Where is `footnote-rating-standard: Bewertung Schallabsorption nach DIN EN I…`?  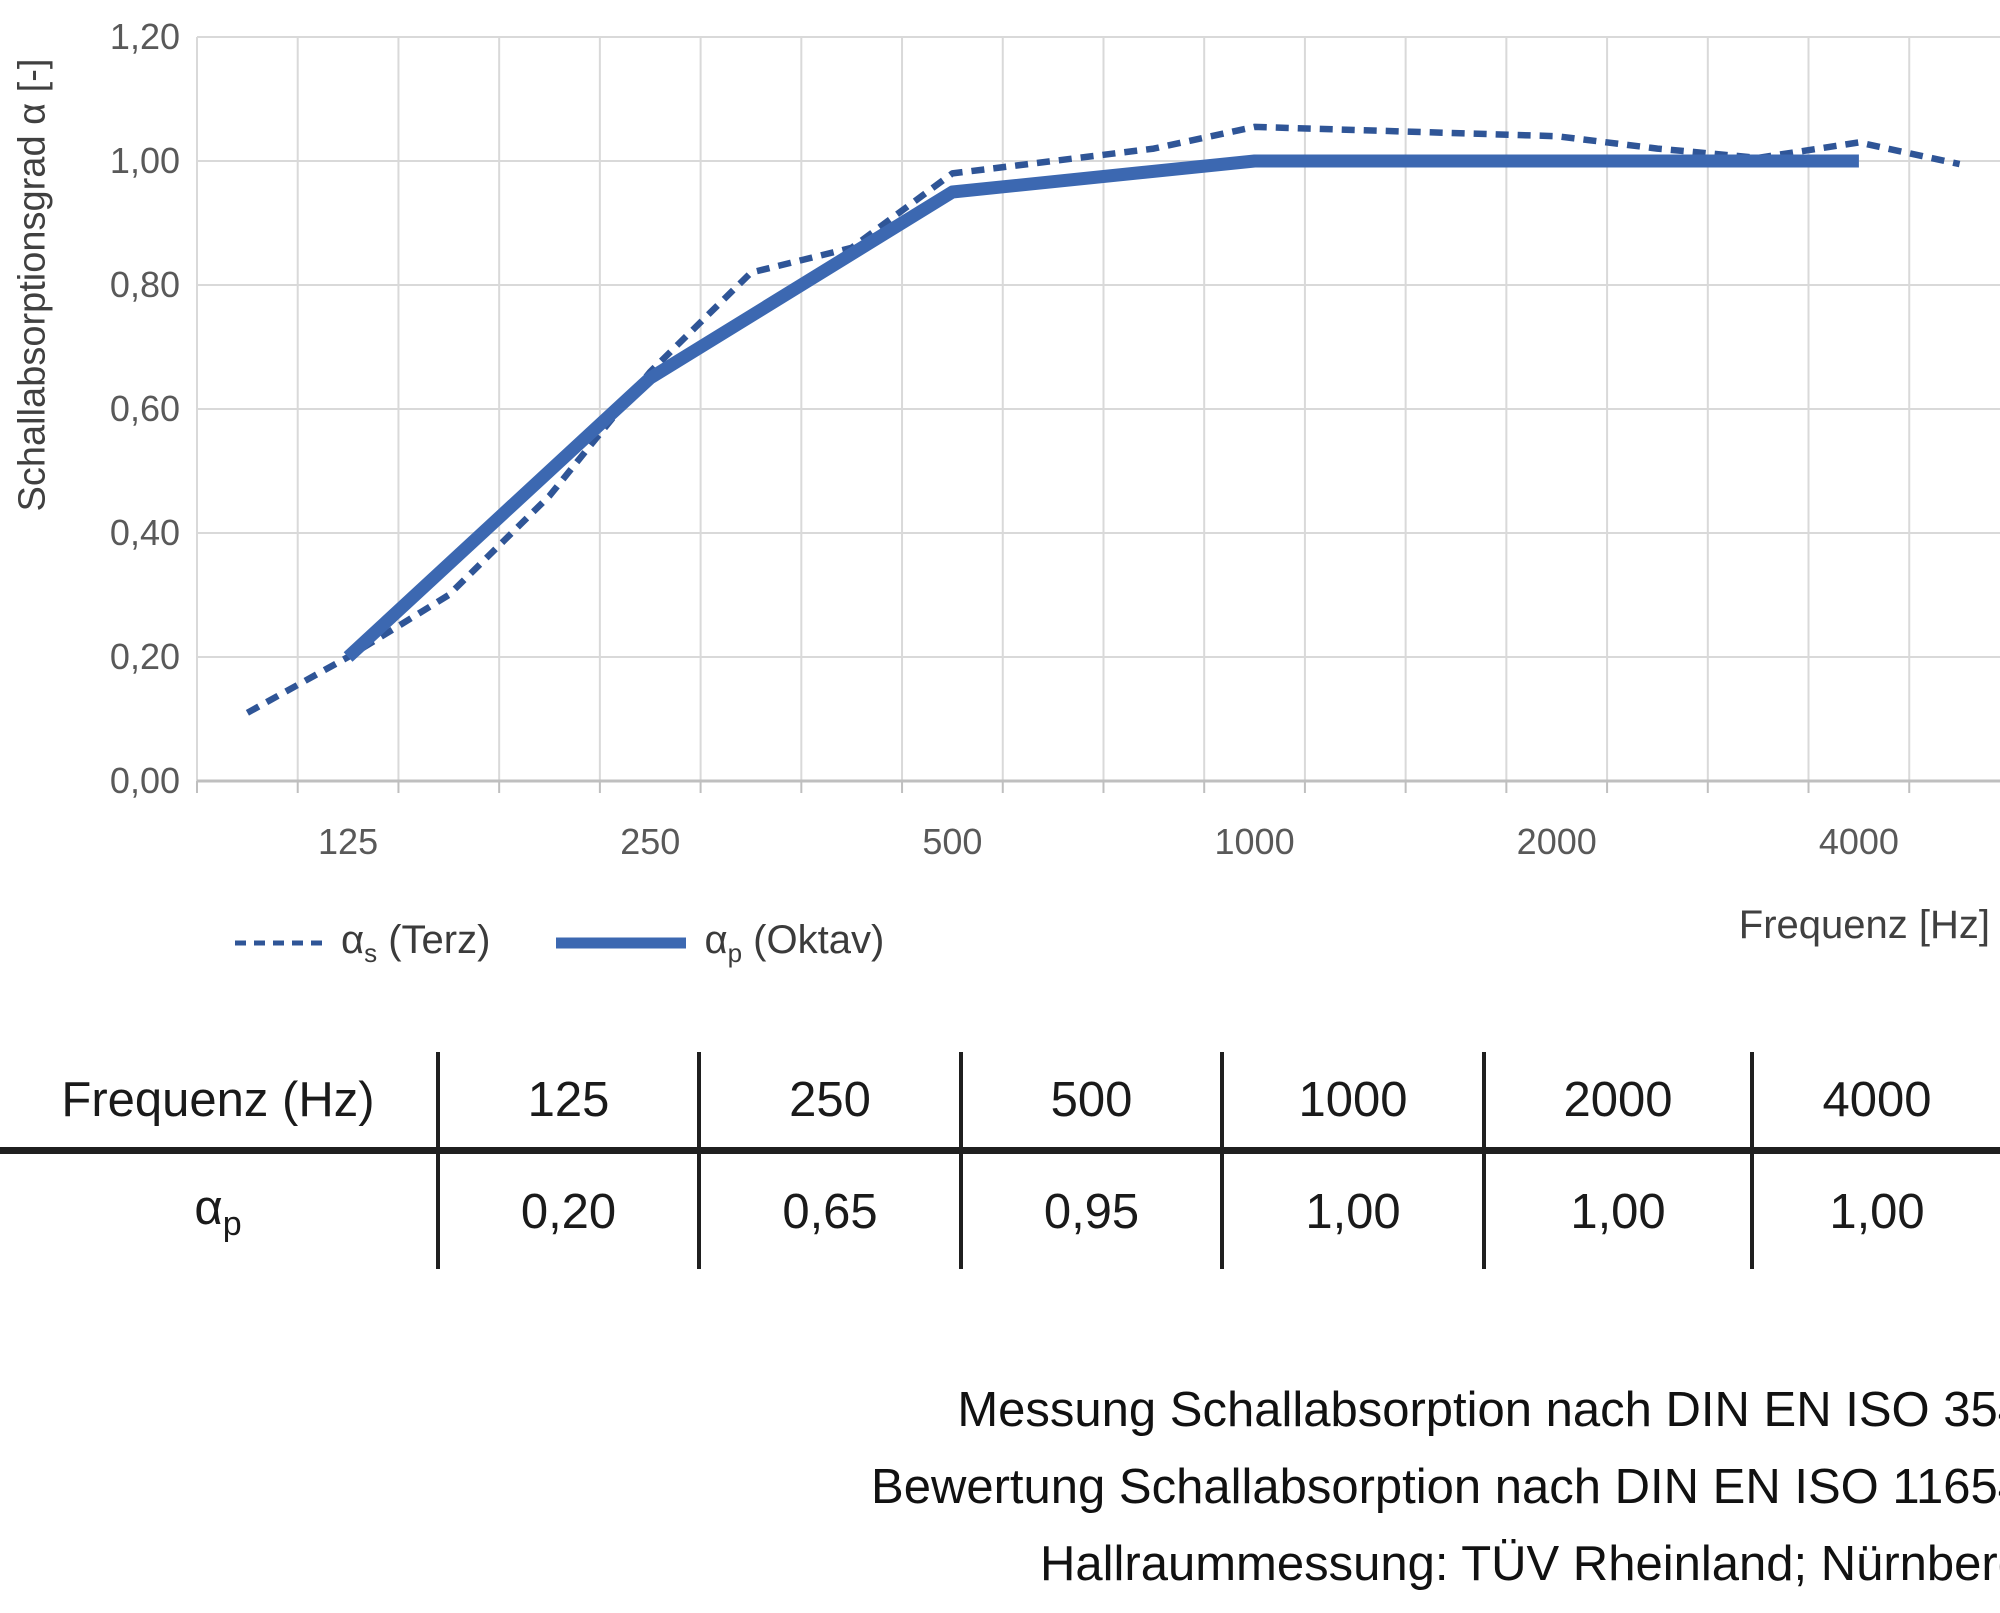 footnote-rating-standard: Bewertung Schallabsorption nach DIN EN I… is located at coordinates (1435, 1487).